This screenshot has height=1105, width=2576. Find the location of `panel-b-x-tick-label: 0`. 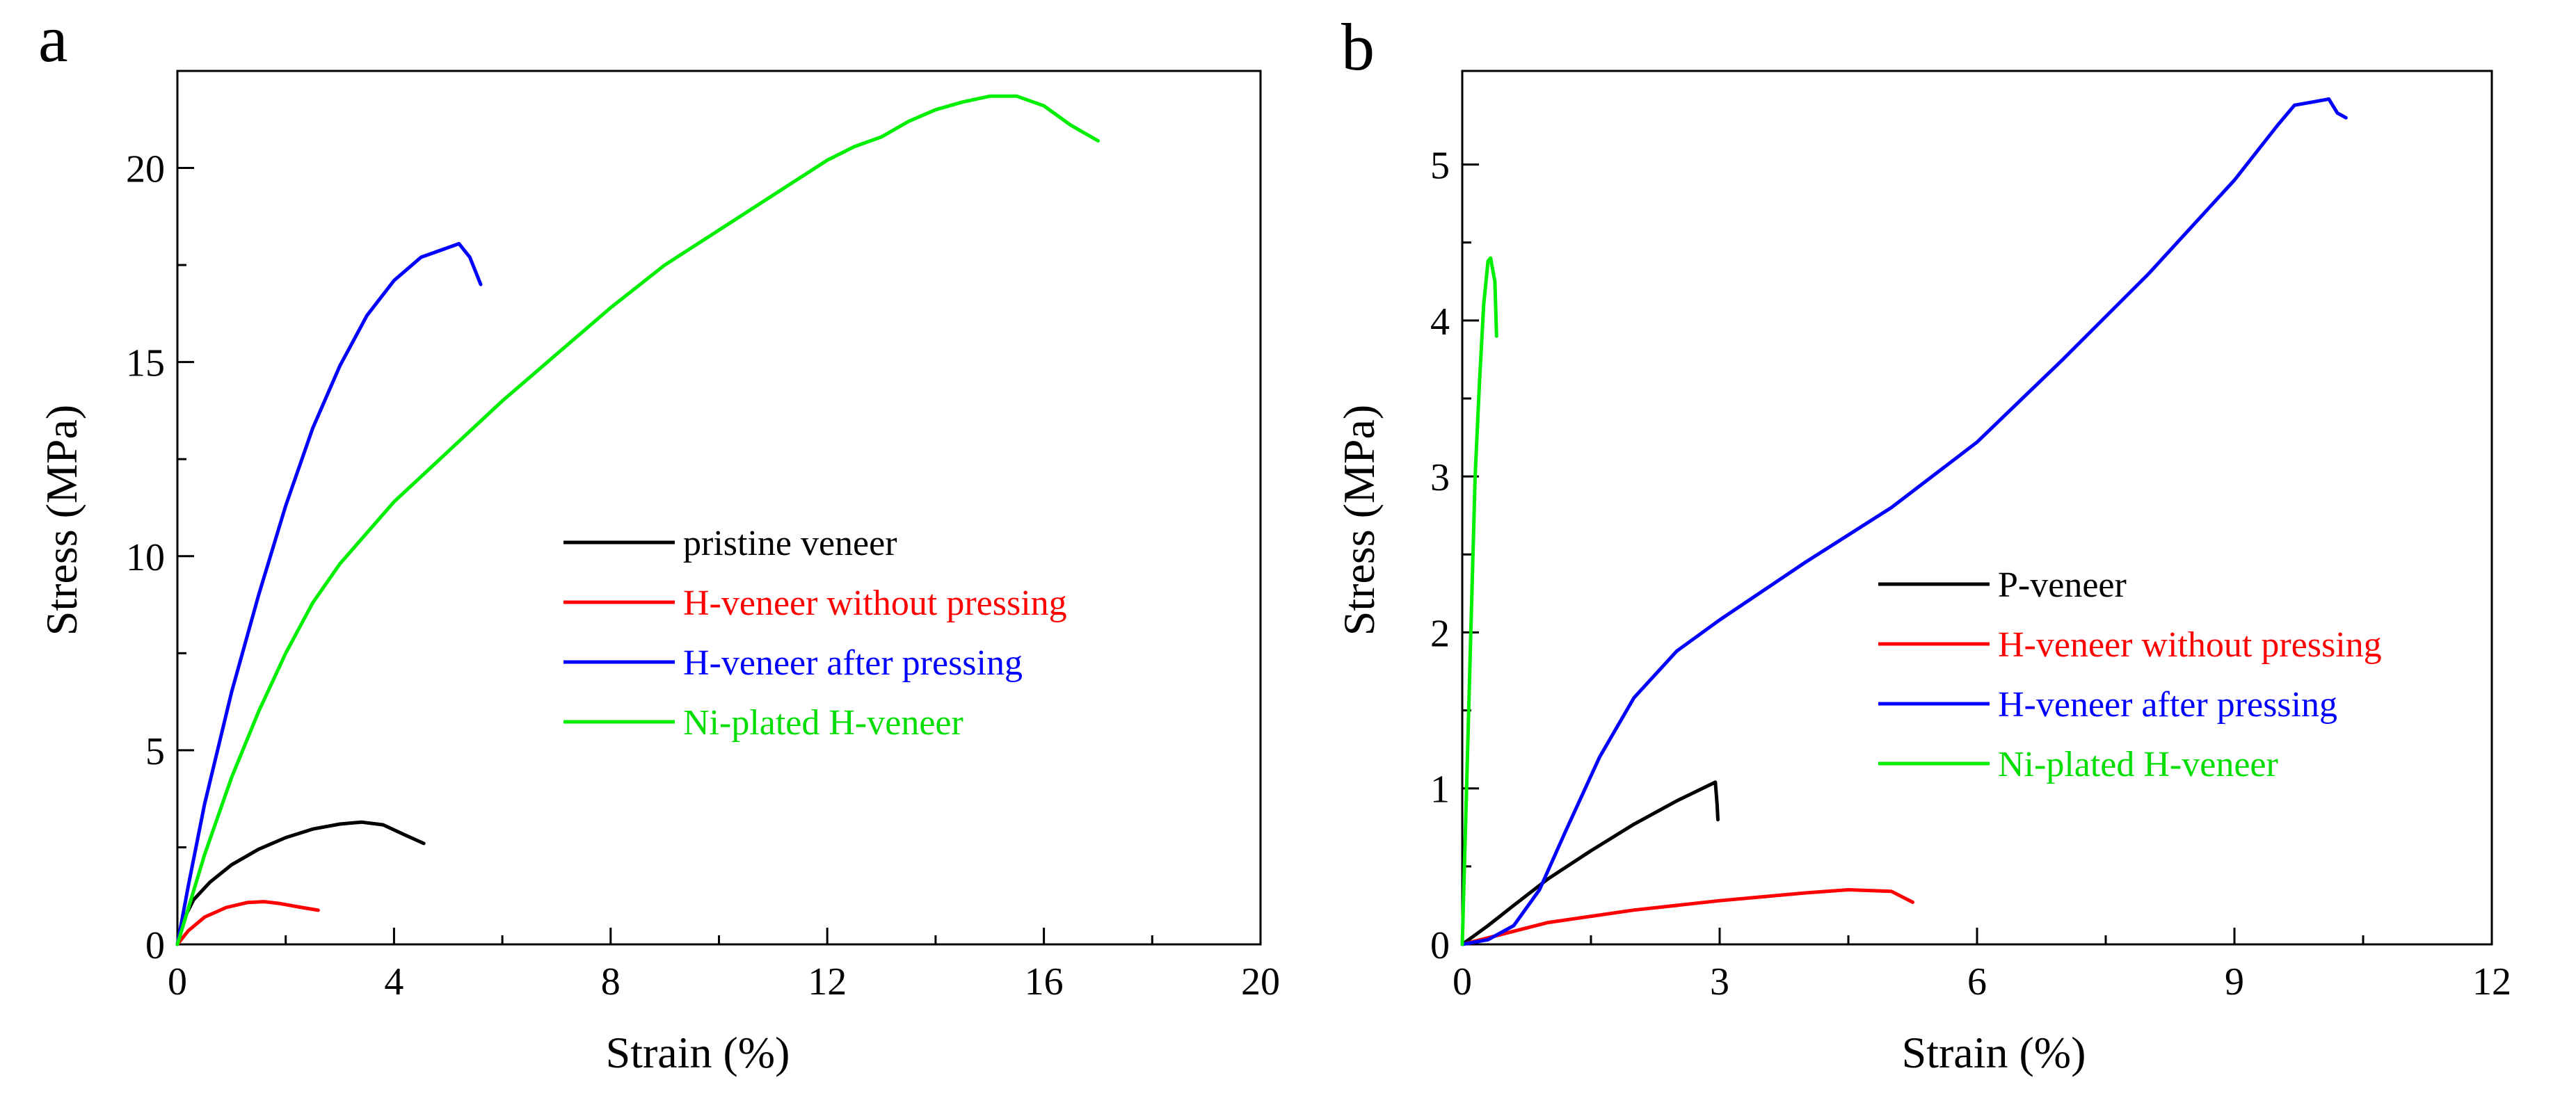

panel-b-x-tick-label: 0 is located at coordinates (1462, 981).